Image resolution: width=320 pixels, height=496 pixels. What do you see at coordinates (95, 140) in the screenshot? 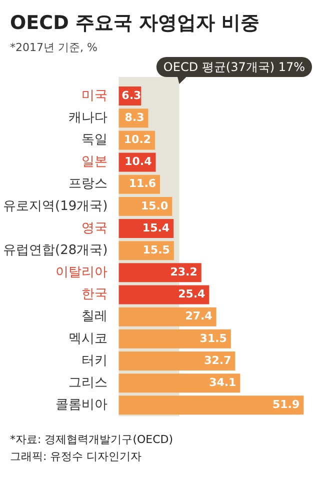
I see `y-tick-label: 독일` at bounding box center [95, 140].